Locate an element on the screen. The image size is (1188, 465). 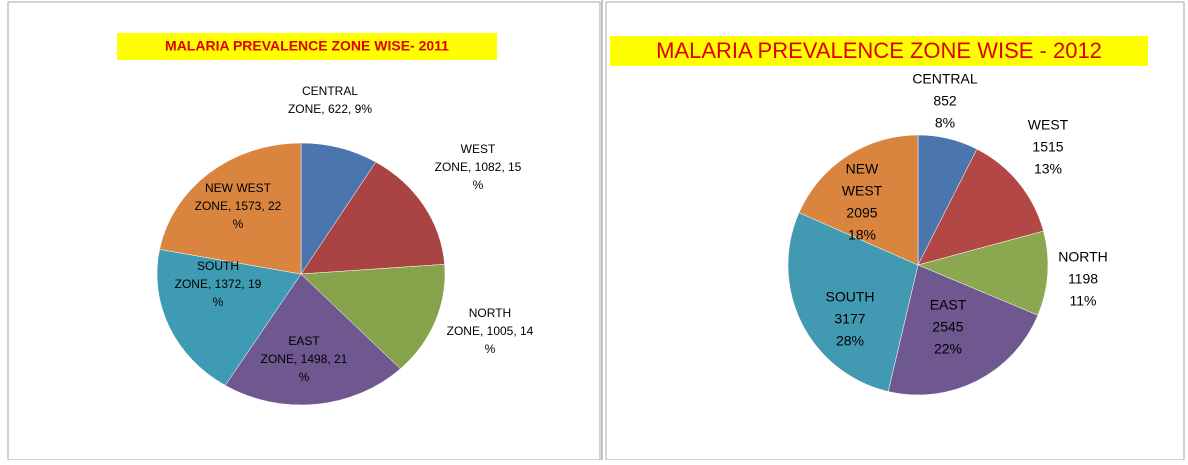
slice-label: 1198 is located at coordinates (1083, 279).